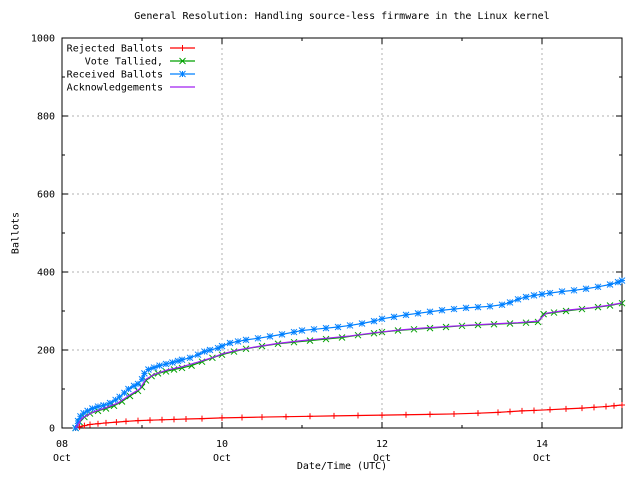 This screenshot has height=480, width=640. Describe the element at coordinates (62, 444) in the screenshot. I see `x-tick-label-day: 08` at that location.